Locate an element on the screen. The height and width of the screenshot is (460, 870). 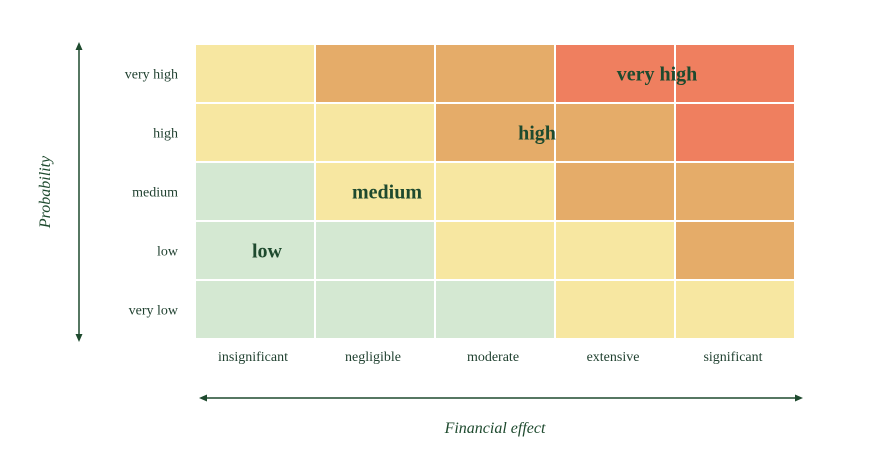
y-tick-labels: very low low medium high very high is located at coordinates (152, 193).